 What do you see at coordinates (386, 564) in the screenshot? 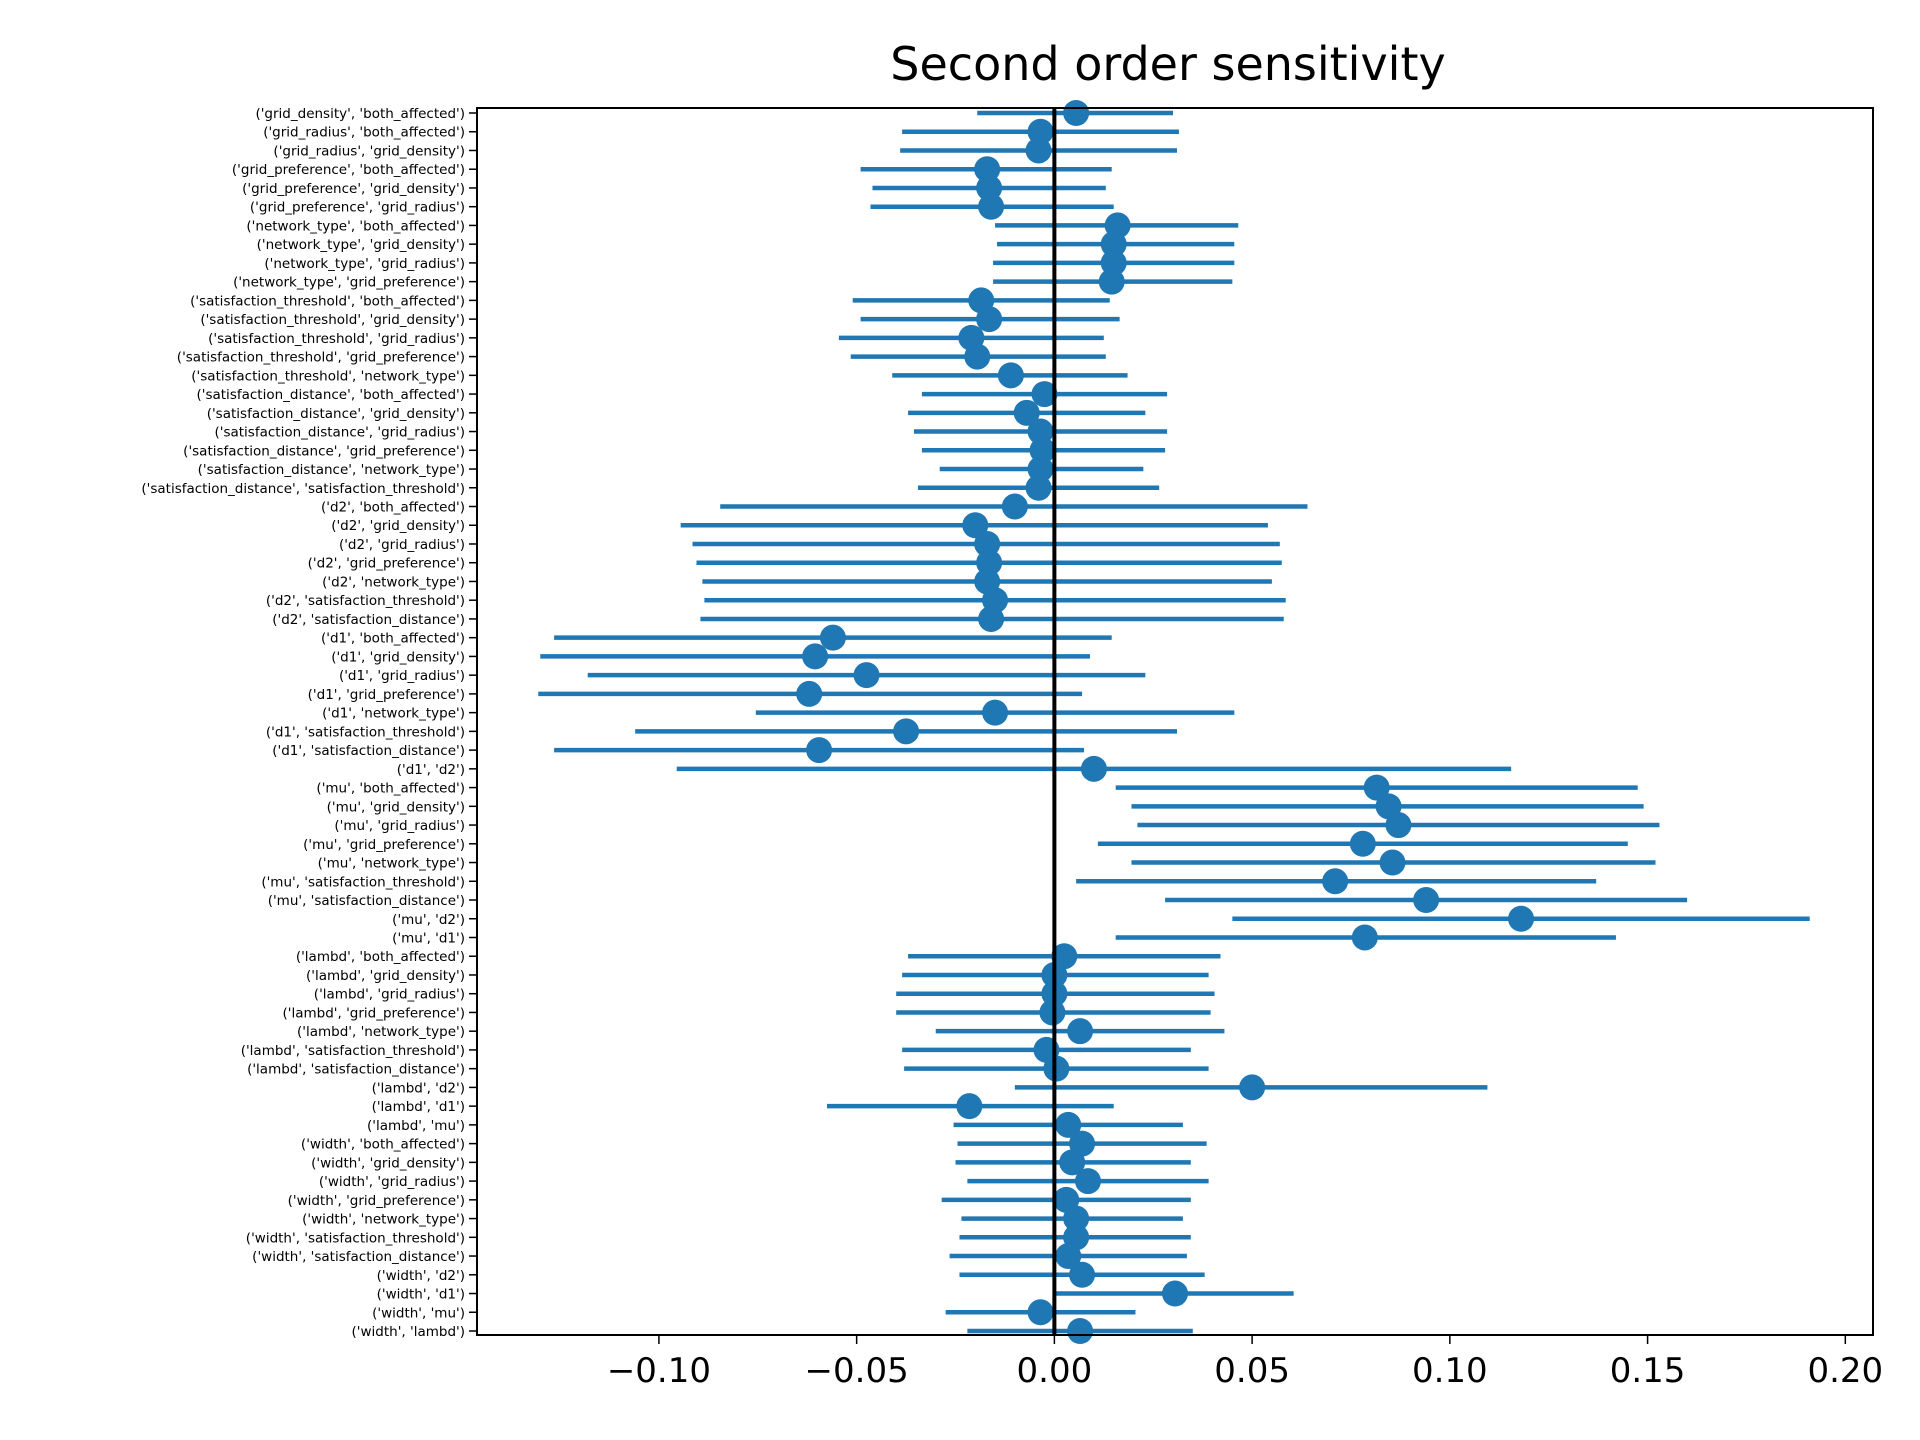
I see `y-tick-label: ('d2', 'grid_preference')` at bounding box center [386, 564].